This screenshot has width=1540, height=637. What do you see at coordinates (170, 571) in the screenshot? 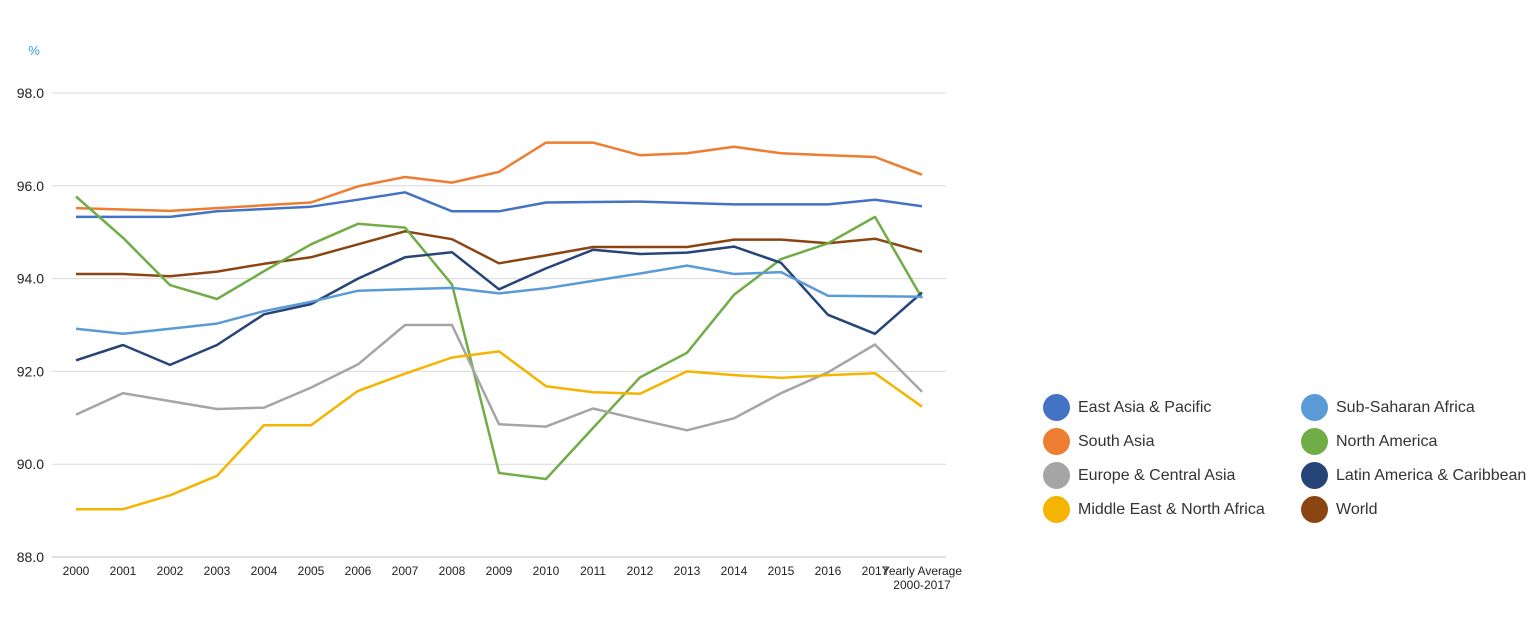
I see `x-tick-label: 2002` at bounding box center [170, 571].